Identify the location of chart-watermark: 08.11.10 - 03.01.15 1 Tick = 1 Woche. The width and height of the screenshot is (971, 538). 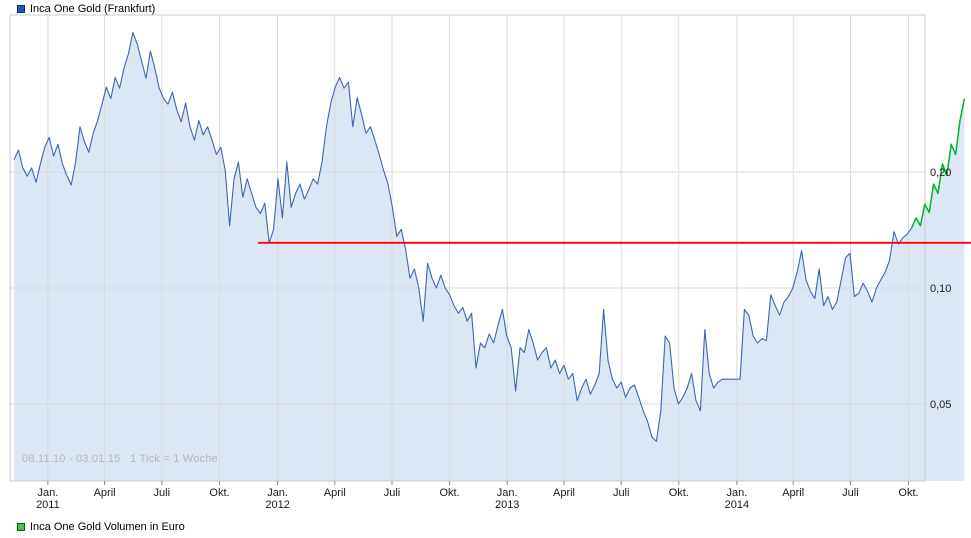
(120, 459).